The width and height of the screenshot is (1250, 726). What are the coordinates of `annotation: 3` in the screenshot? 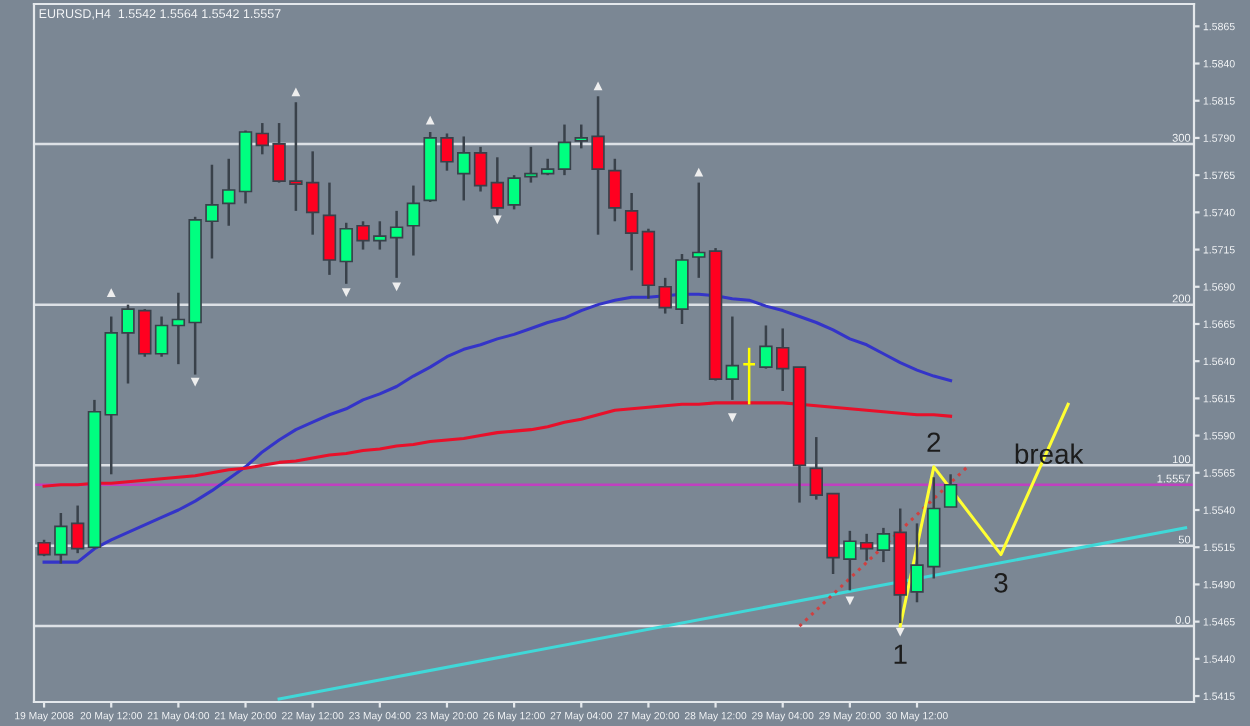 It's located at (1001, 583).